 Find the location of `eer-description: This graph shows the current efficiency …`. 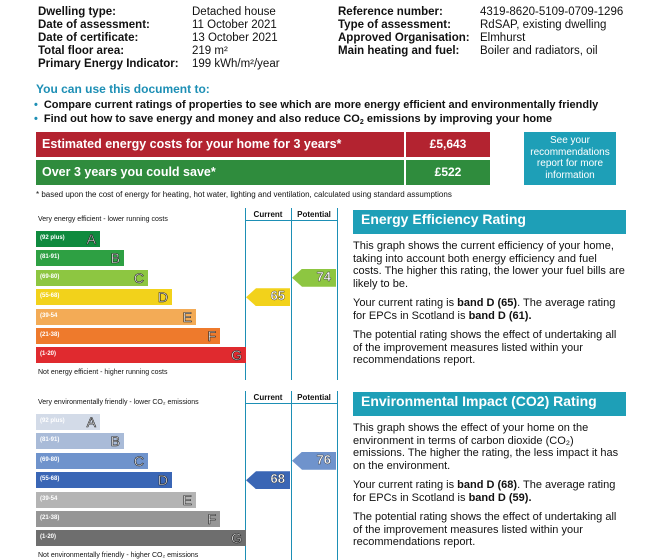

eer-description: This graph shows the current efficiency … is located at coordinates (489, 265).